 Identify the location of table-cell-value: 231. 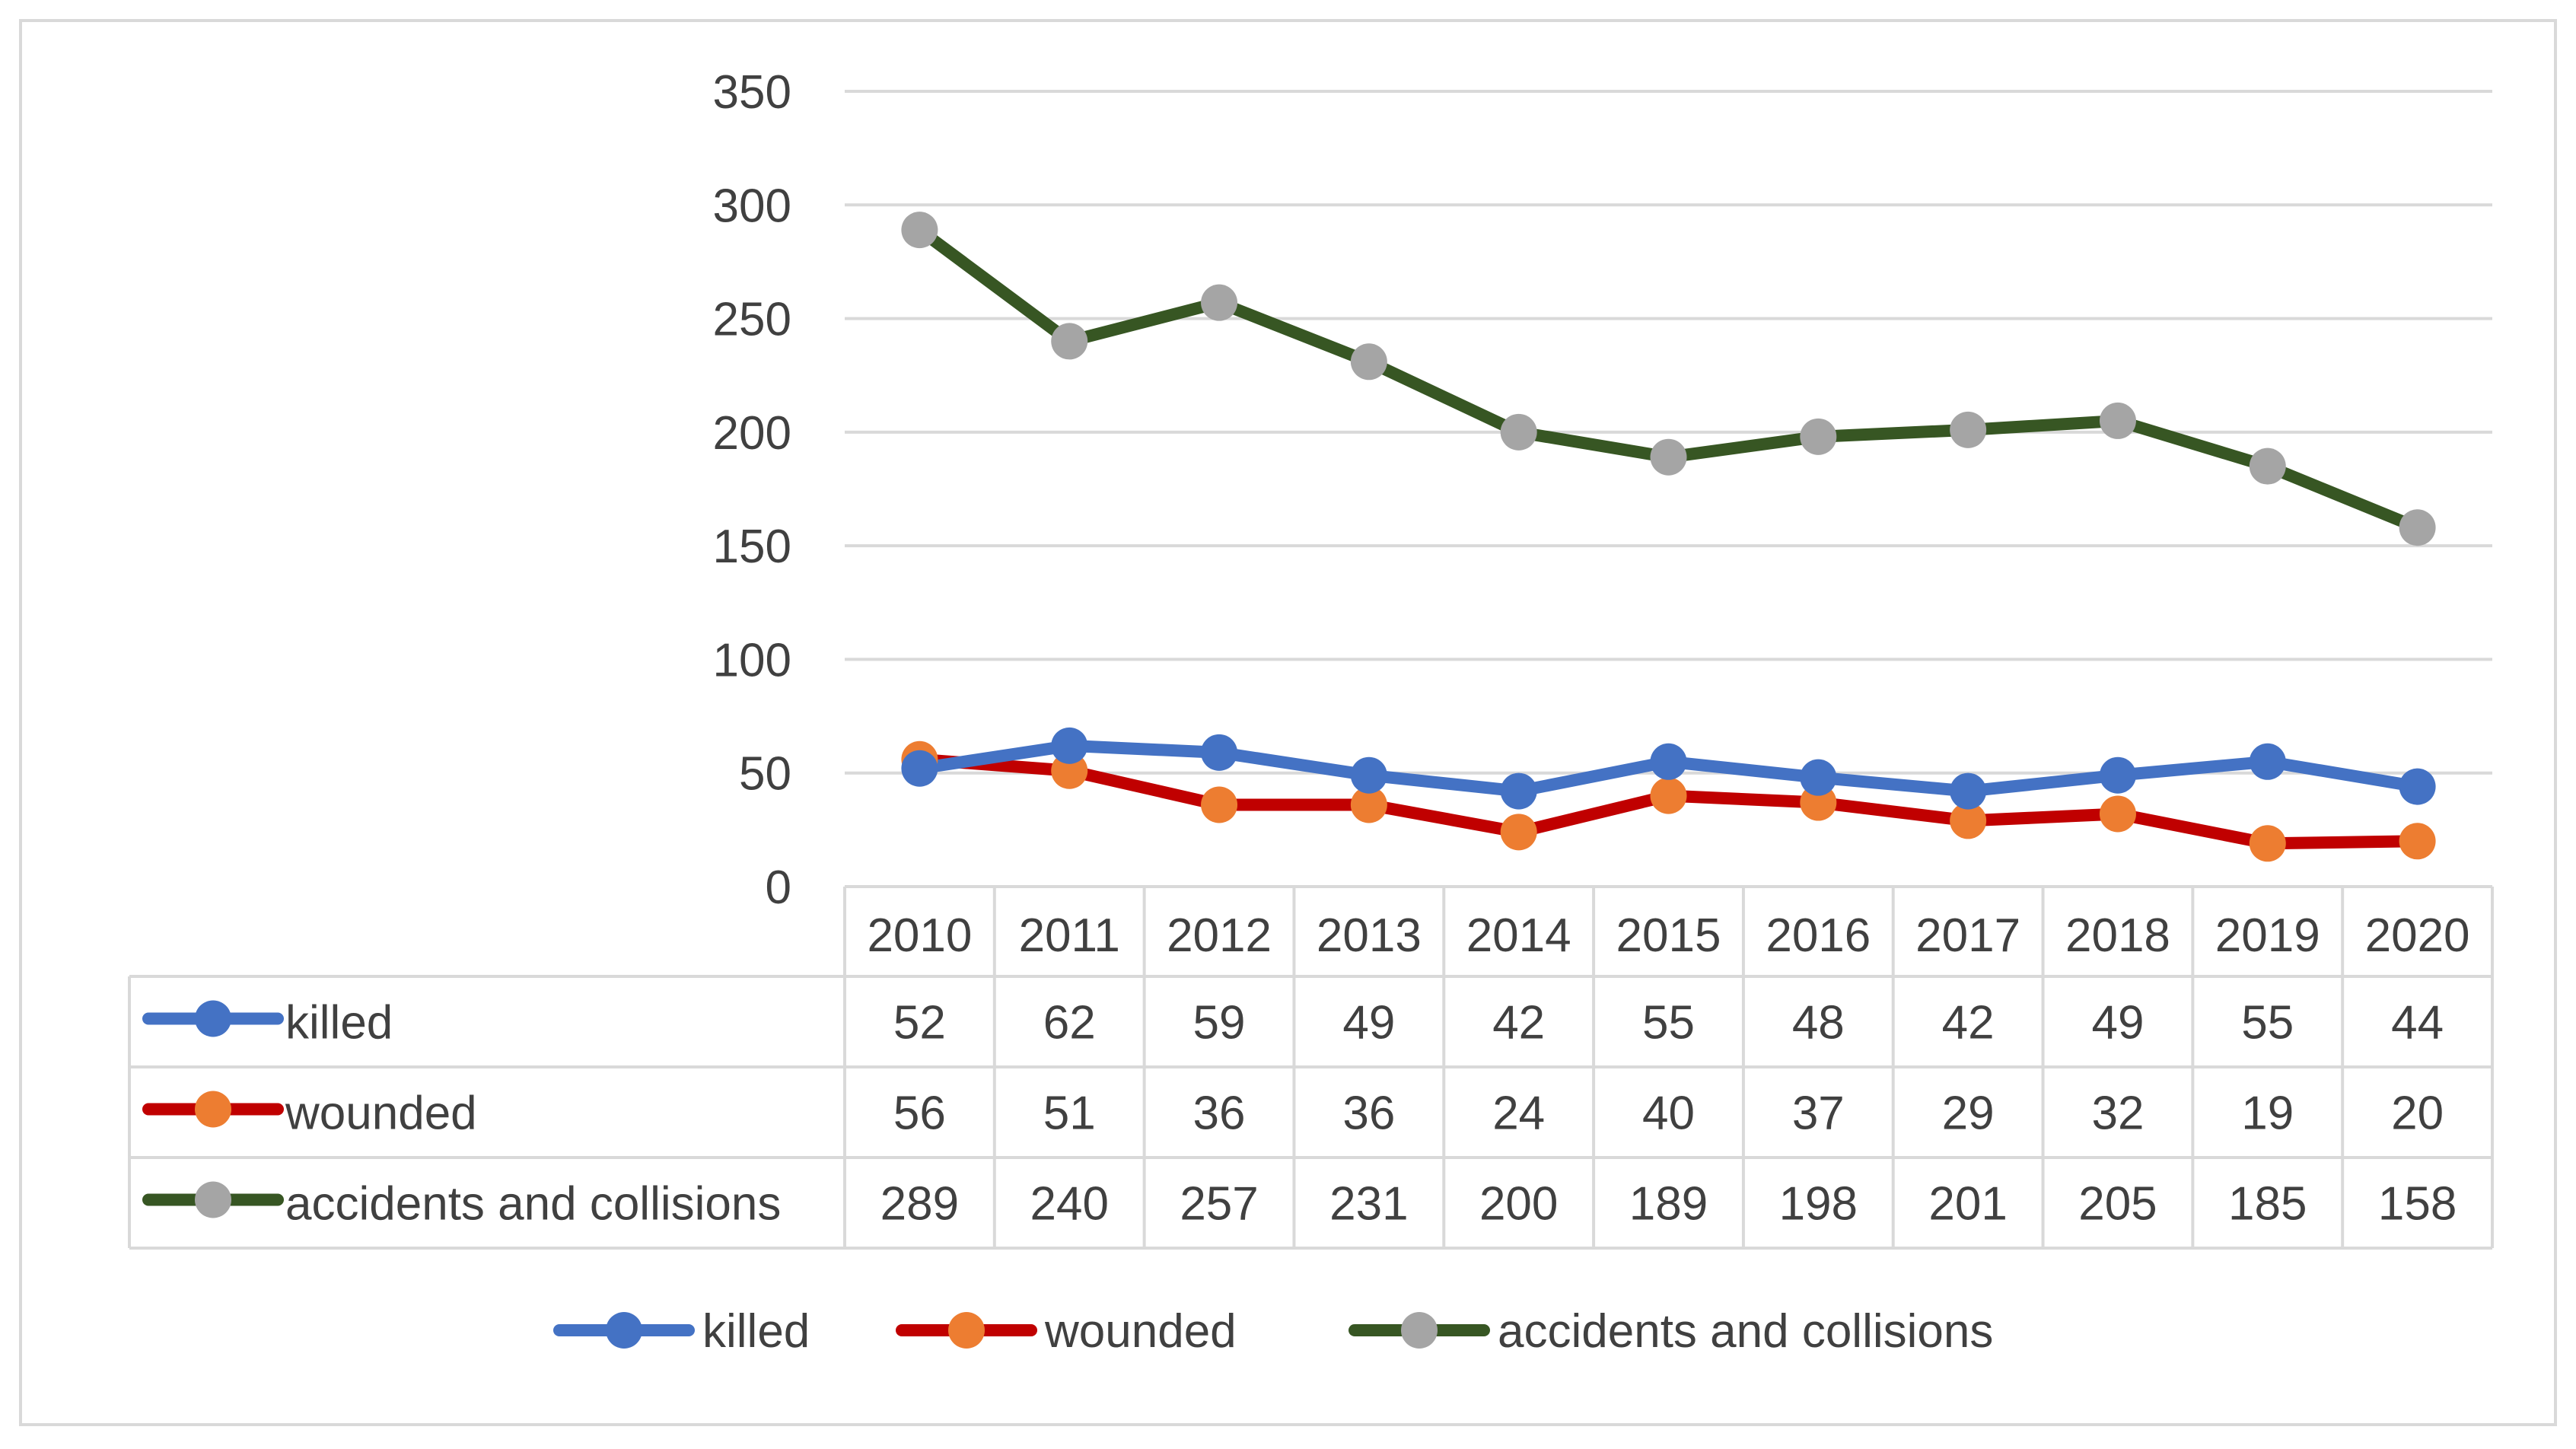
(1368, 1204).